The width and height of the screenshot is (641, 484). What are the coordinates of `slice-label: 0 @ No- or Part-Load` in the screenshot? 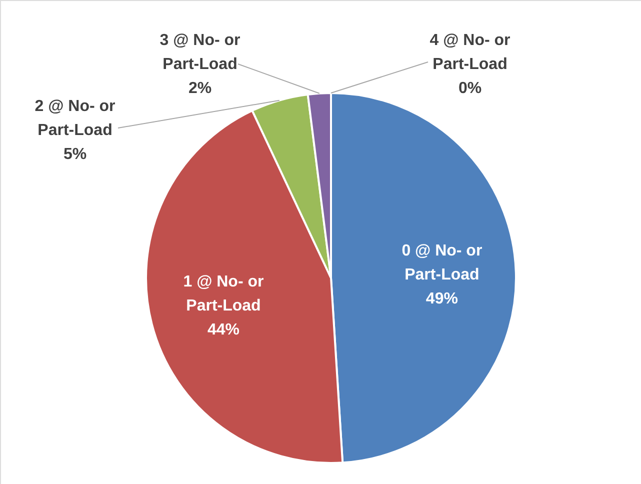 It's located at (442, 263).